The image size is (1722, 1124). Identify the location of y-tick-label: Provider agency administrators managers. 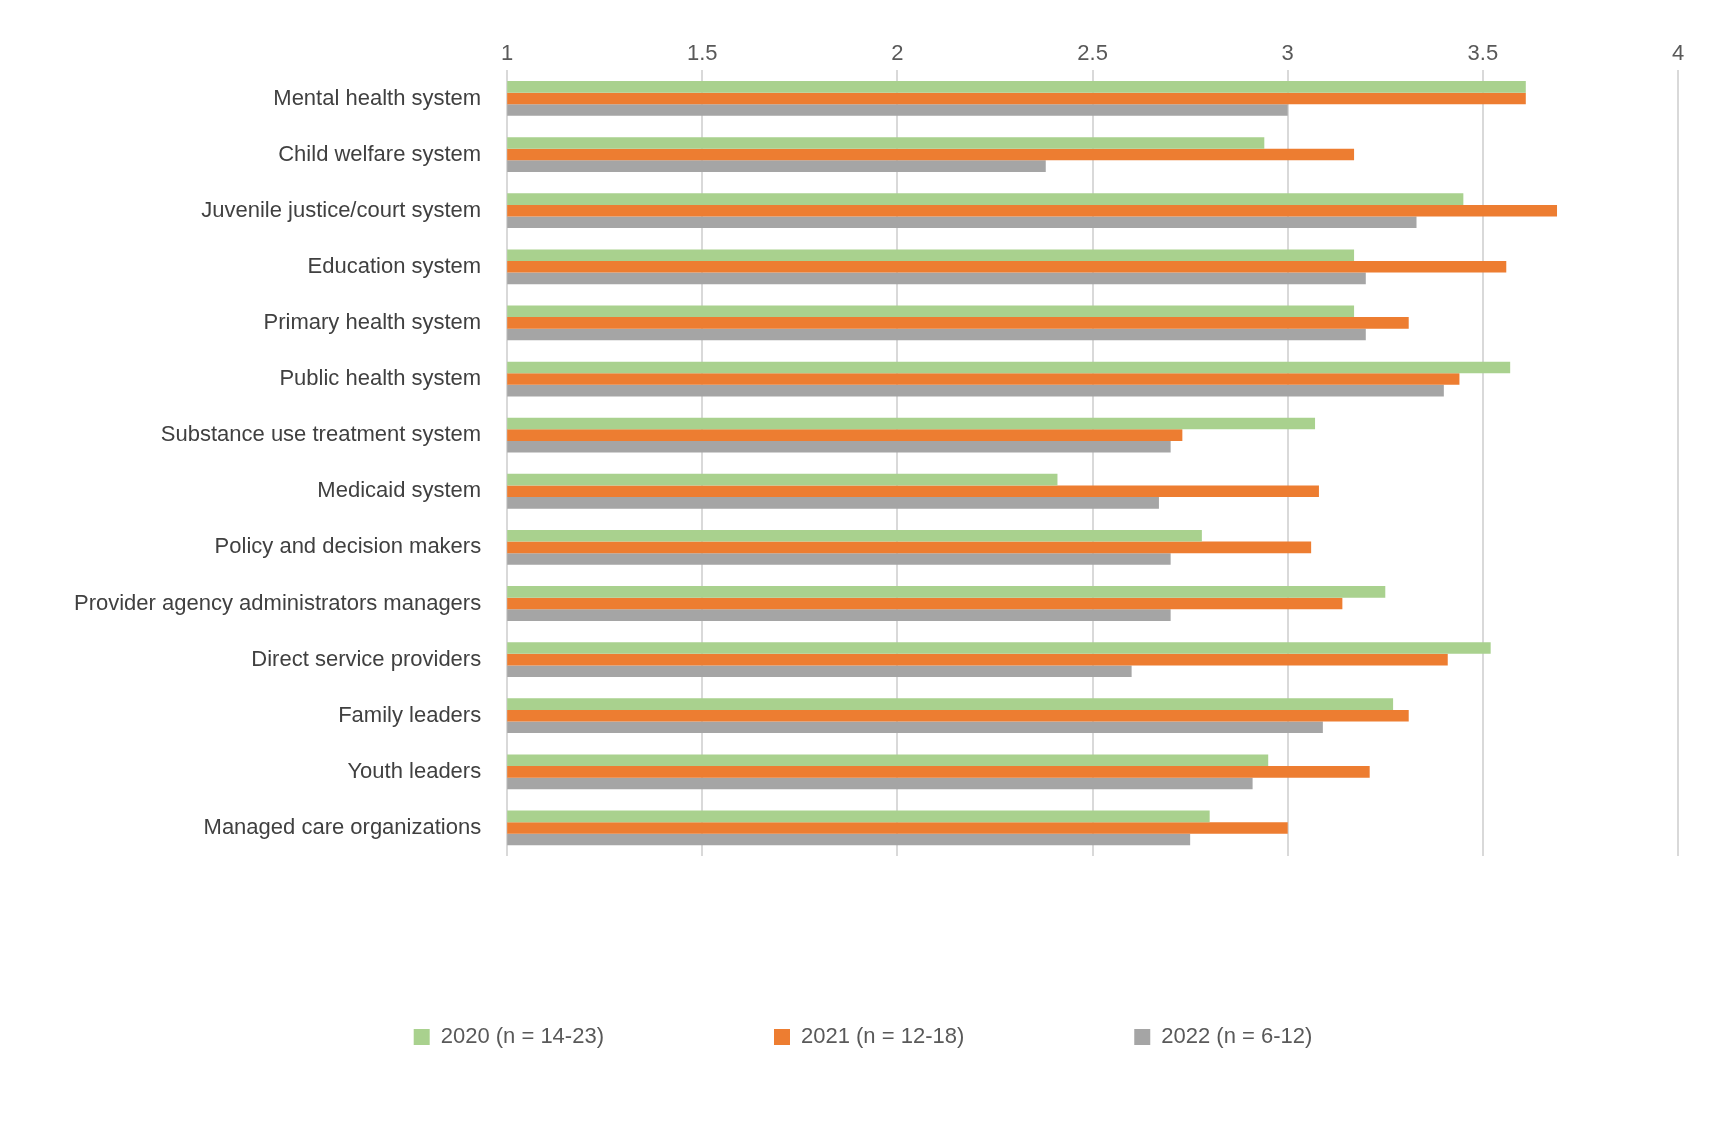
(278, 602).